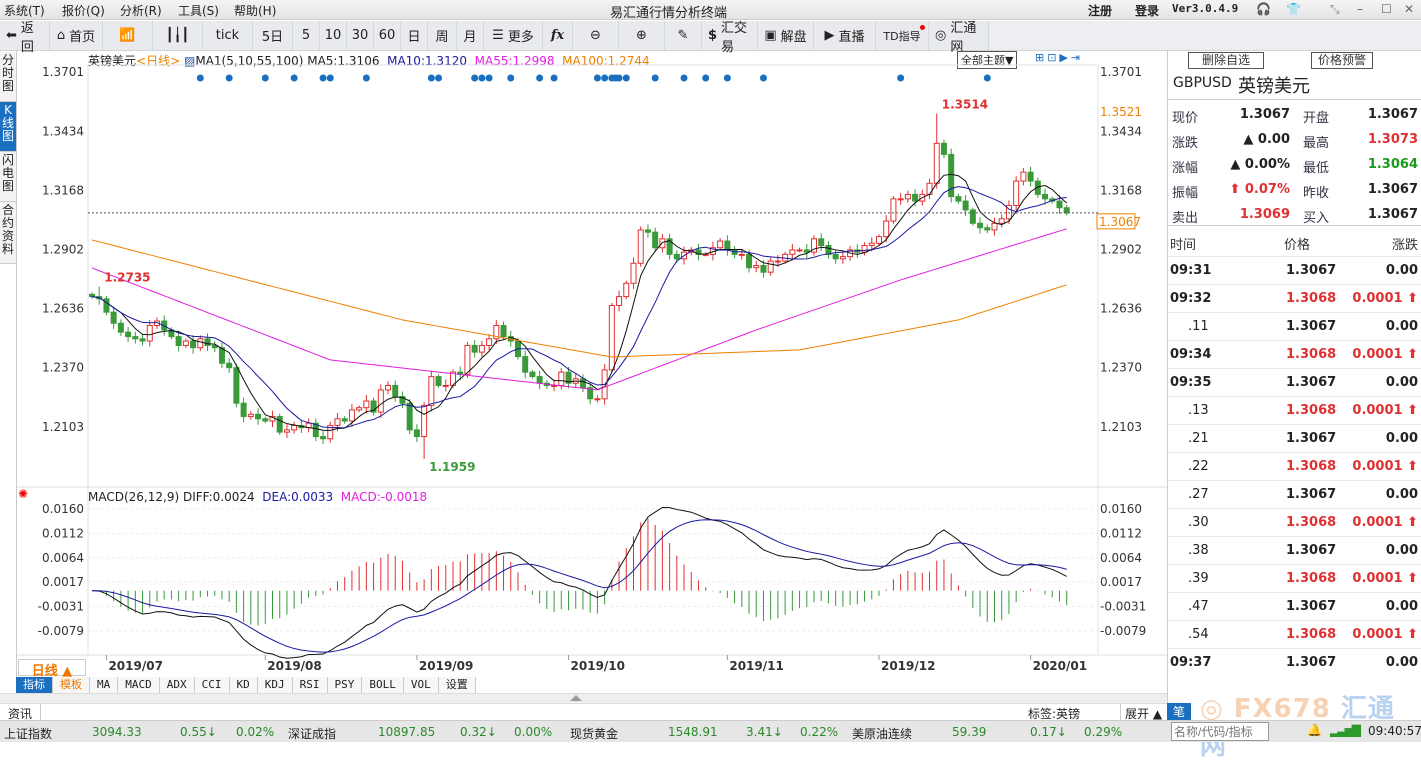 The height and width of the screenshot is (762, 1421). Describe the element at coordinates (786, 35) in the screenshot. I see `analysis-button: ▣ 解盘` at that location.